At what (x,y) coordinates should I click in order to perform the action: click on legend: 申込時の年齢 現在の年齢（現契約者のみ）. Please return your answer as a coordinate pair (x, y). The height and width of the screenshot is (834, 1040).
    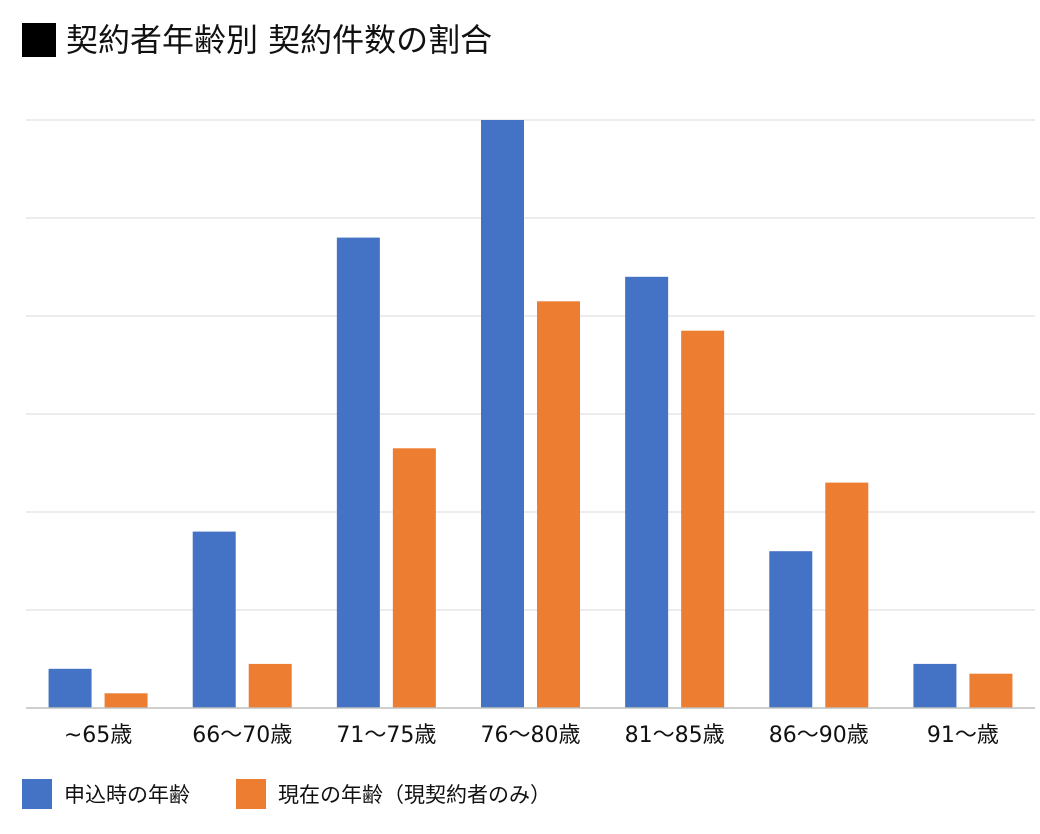
    Looking at the image, I should click on (309, 794).